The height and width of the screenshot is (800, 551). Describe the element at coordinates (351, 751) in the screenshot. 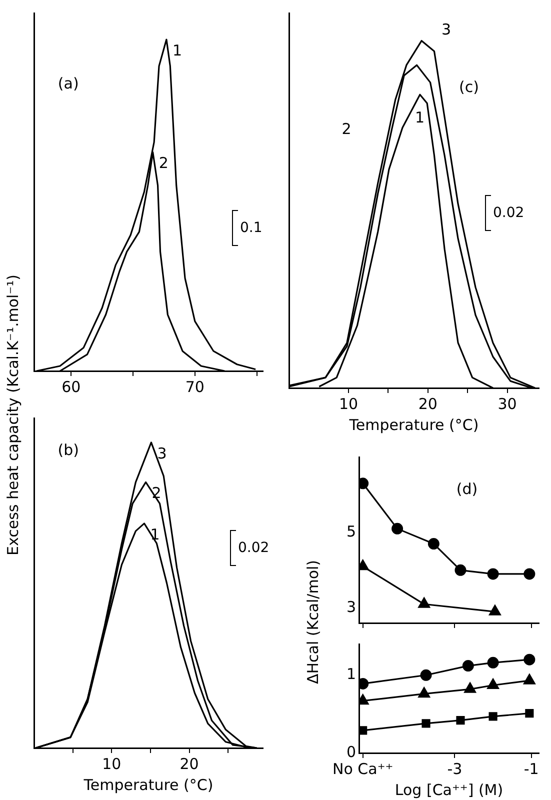

I see `y-tick-label: 0` at that location.